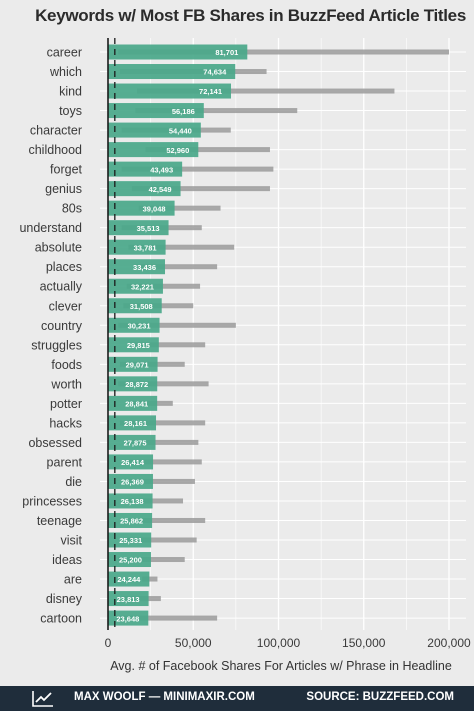 The height and width of the screenshot is (711, 474). Describe the element at coordinates (50, 228) in the screenshot. I see `category-label: understand` at that location.